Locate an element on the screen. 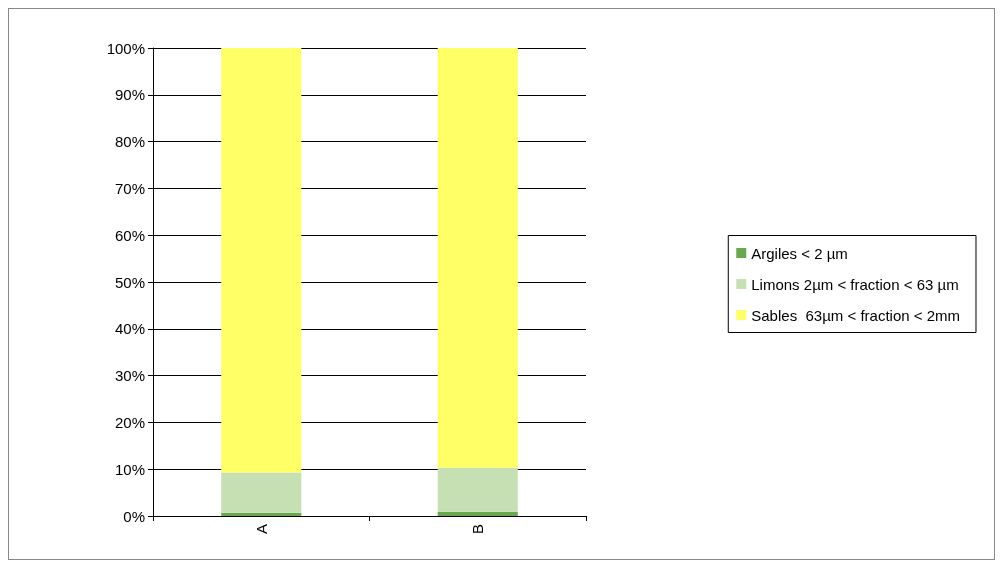 Image resolution: width=1003 pixels, height=568 pixels. y-tick-label: 30% is located at coordinates (129, 376).